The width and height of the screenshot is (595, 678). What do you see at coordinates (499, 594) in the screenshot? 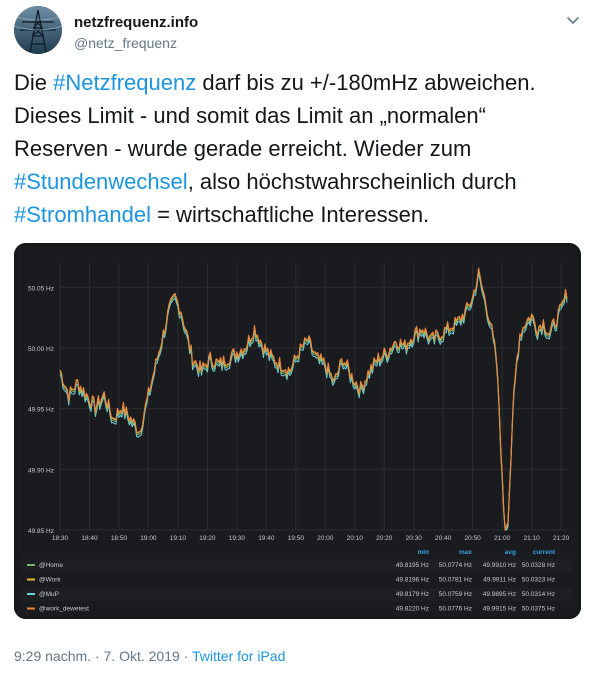
I see `legend-value: 49.9895 Hz` at bounding box center [499, 594].